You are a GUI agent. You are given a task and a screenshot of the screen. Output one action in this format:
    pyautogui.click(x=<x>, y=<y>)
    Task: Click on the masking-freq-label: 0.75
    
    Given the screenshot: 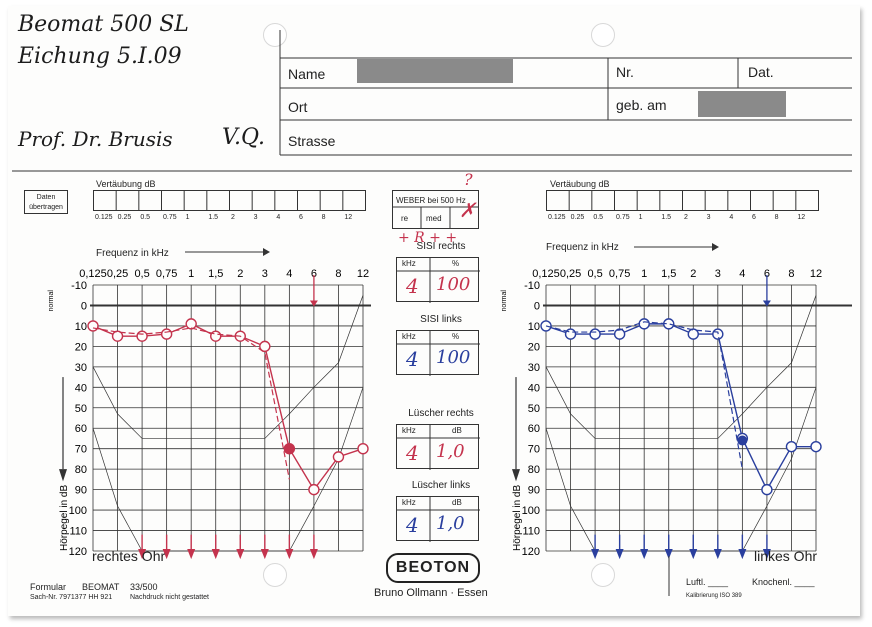 What is the action you would take?
    pyautogui.click(x=623, y=217)
    